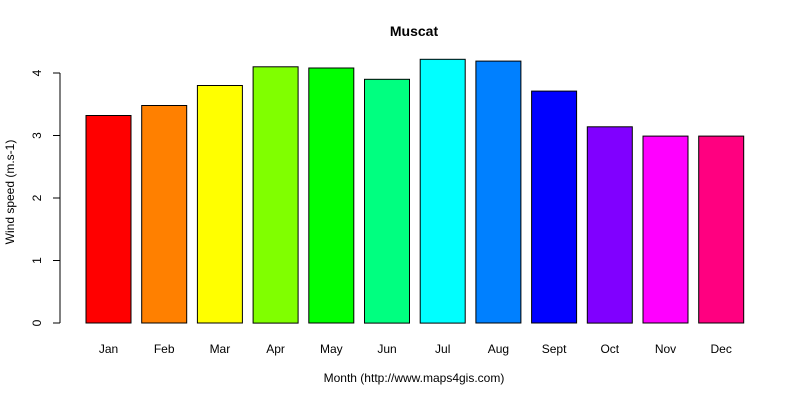 This screenshot has width=800, height=400. I want to click on bar-mar, so click(219, 204).